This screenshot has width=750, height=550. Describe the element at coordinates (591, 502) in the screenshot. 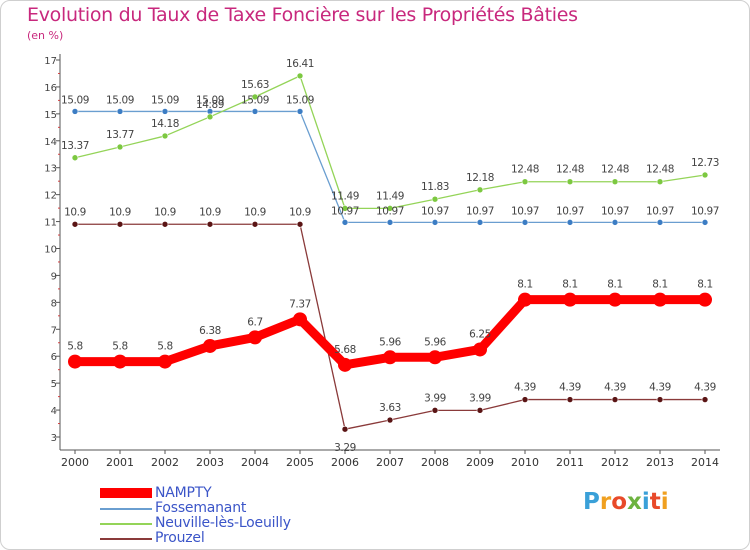

I see `logo-letter: P` at that location.